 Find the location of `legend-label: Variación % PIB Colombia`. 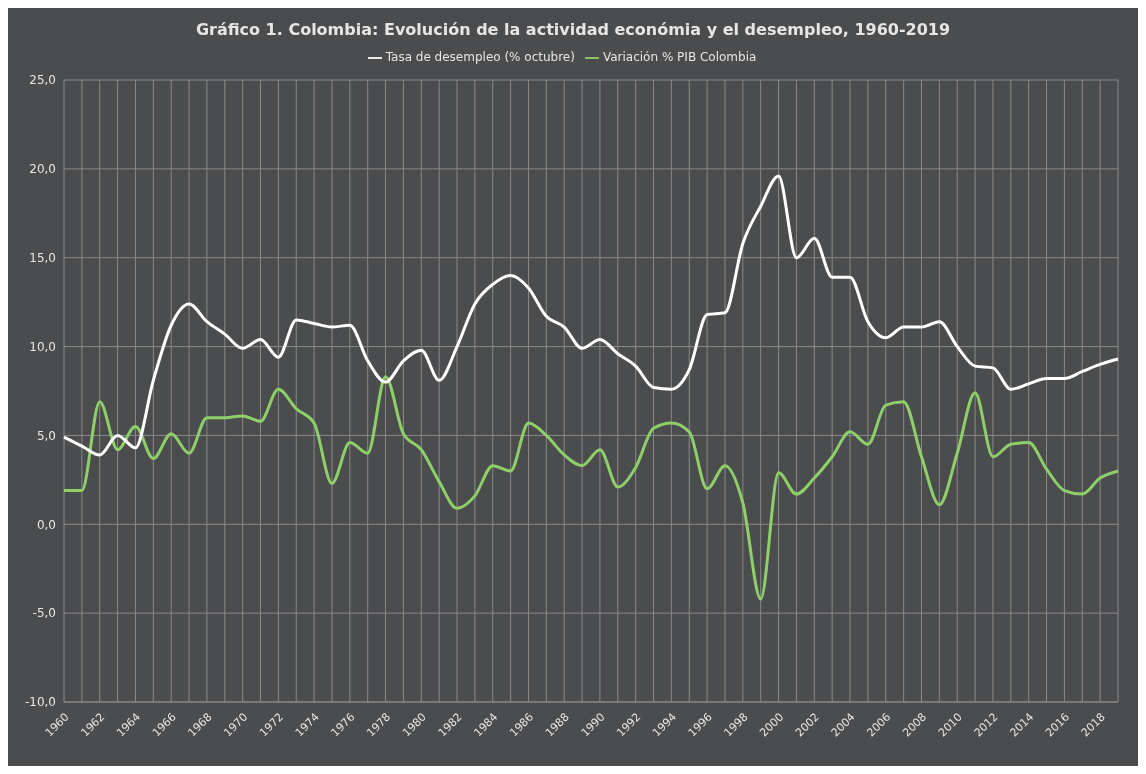

legend-label: Variación % PIB Colombia is located at coordinates (679, 57).